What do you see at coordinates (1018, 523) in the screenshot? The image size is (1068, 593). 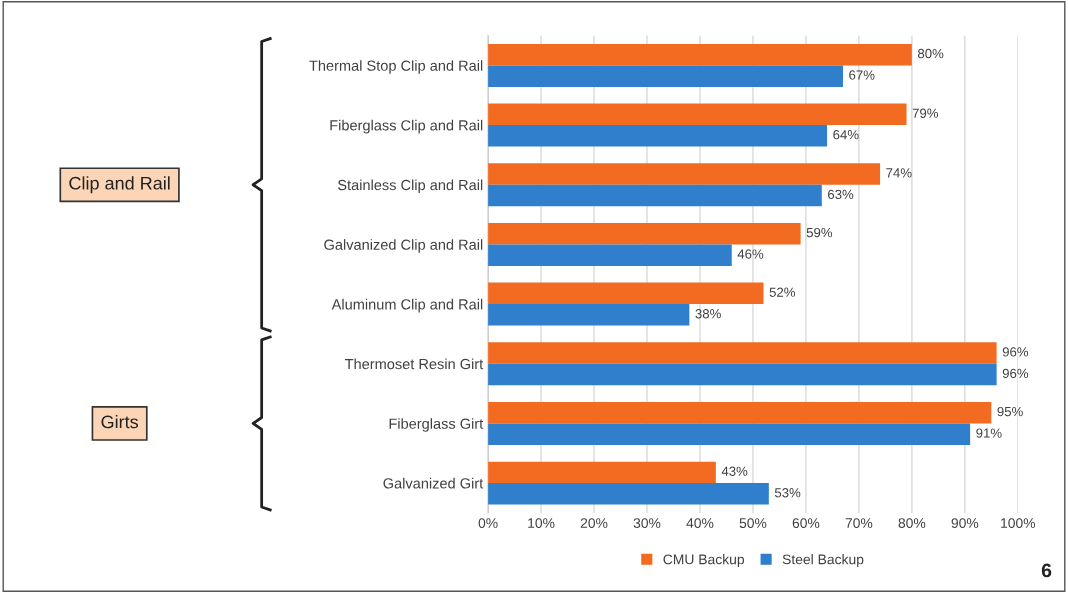 I see `x-tick-label: 100%` at bounding box center [1018, 523].